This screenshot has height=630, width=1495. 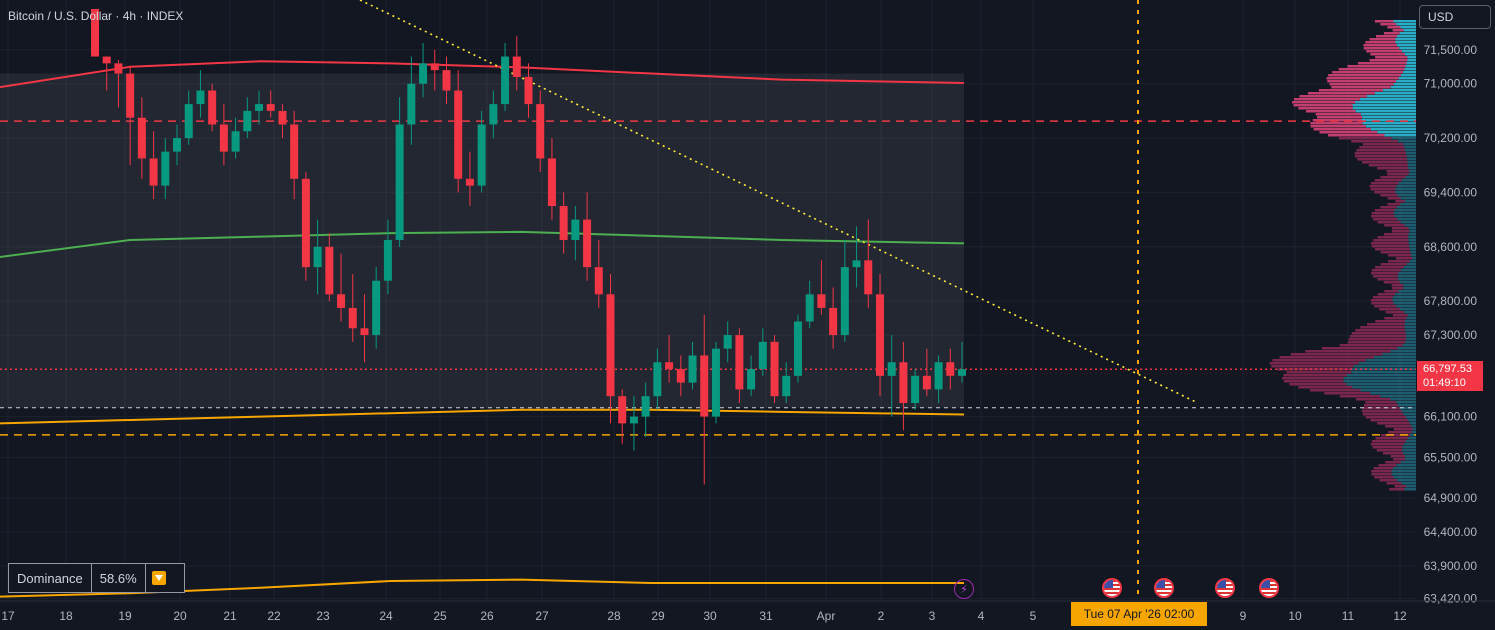 I want to click on currency-button: USD, so click(x=1455, y=17).